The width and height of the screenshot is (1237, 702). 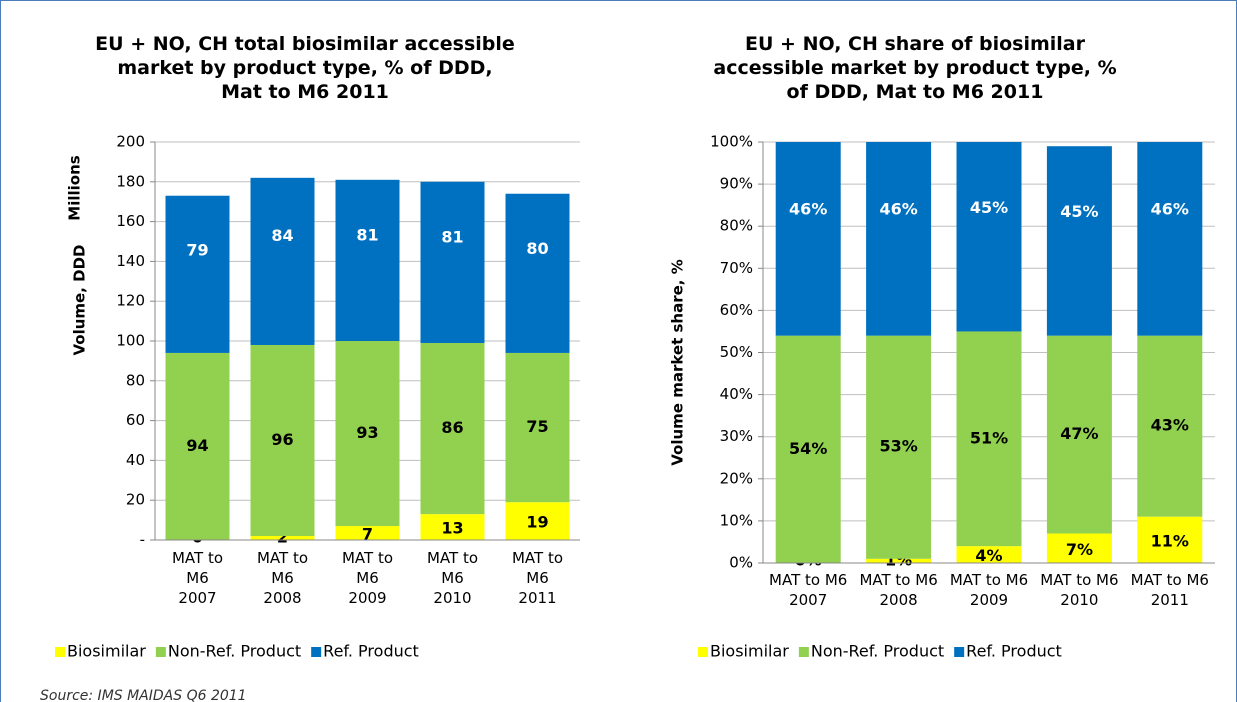 I want to click on data-label: 51%, so click(x=989, y=437).